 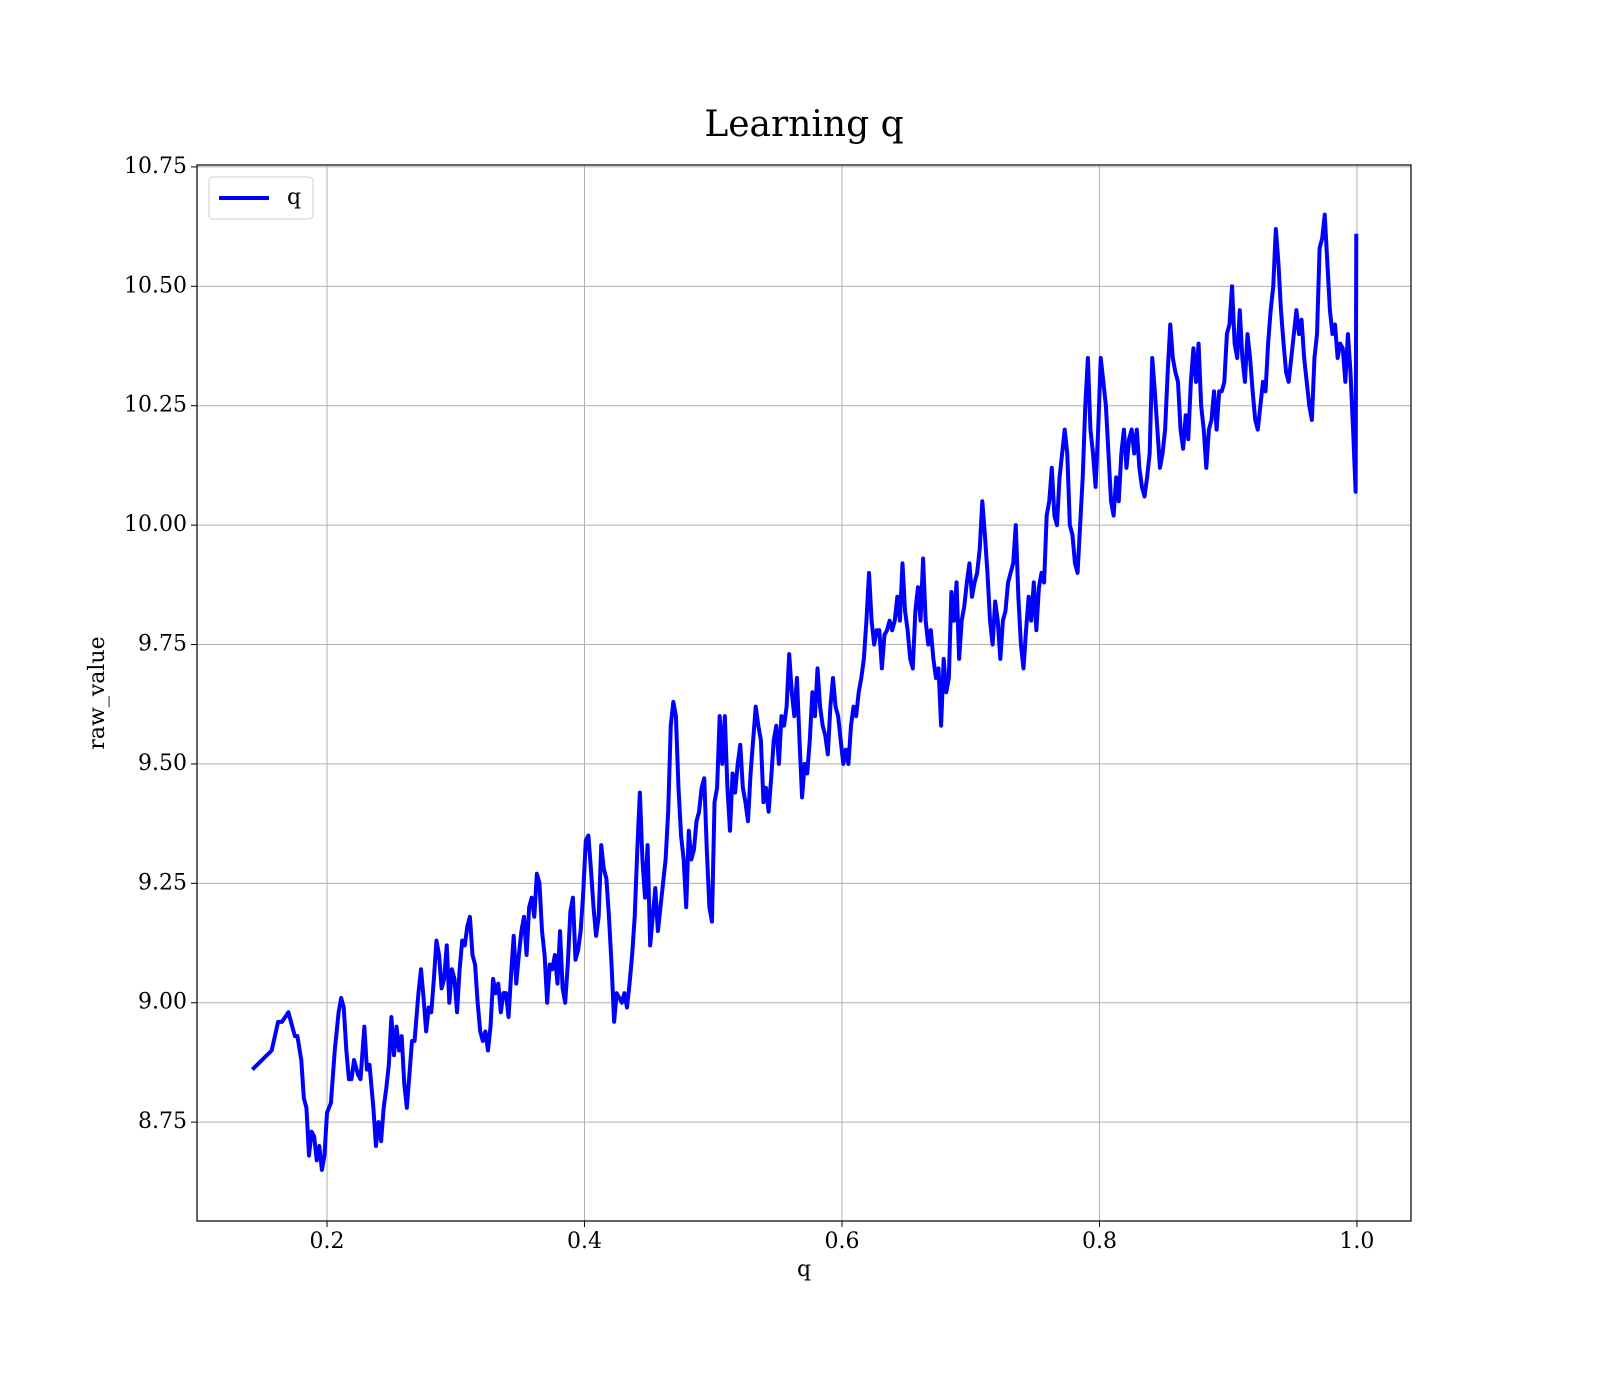 I want to click on legend-label: q, so click(x=294, y=197).